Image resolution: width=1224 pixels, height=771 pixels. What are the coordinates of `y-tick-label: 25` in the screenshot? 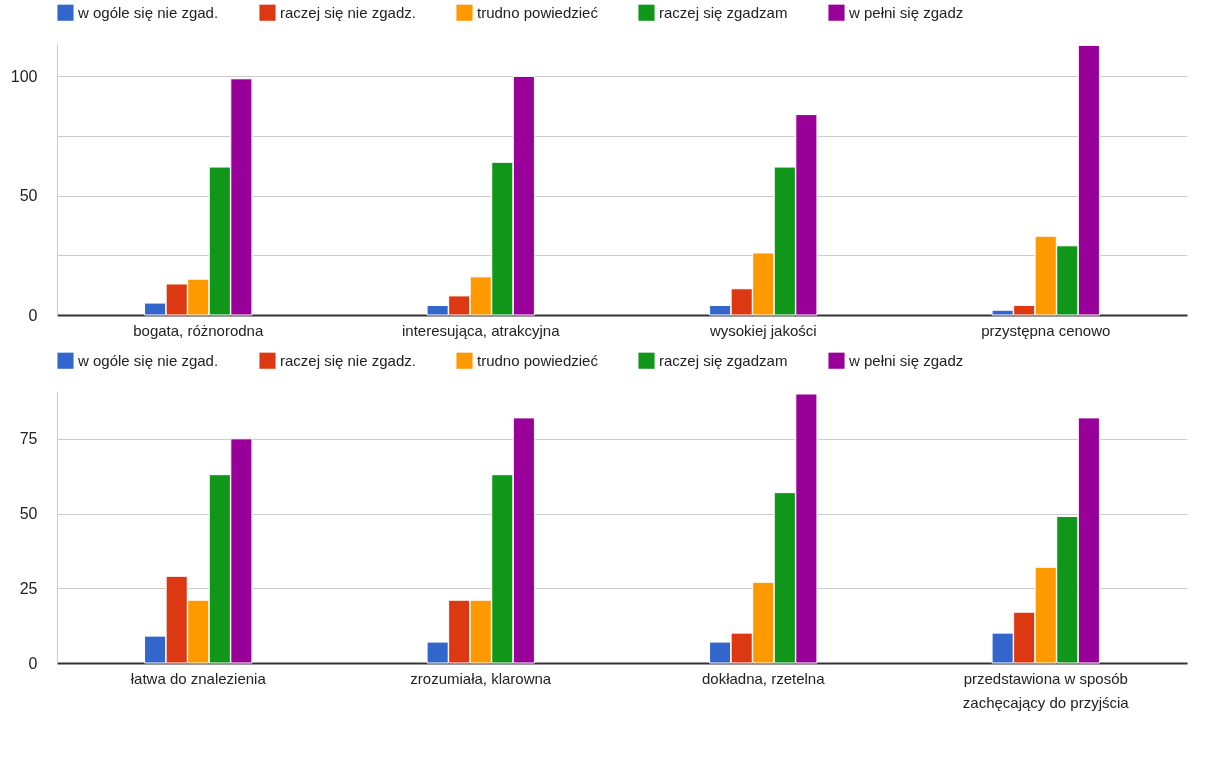 It's located at (28, 588).